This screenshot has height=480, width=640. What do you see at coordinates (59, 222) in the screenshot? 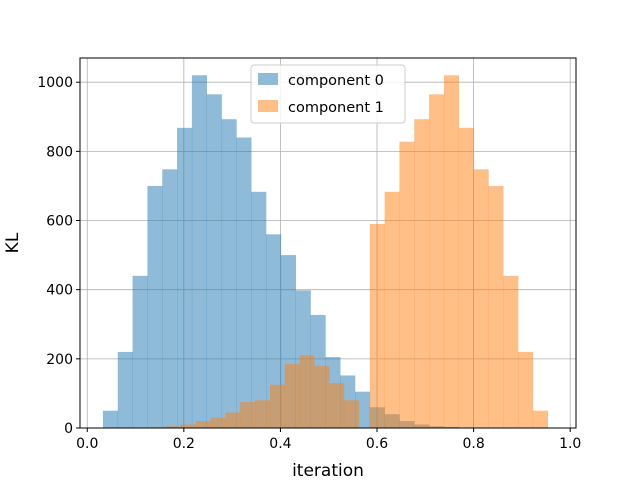
I see `y-tick-label: 600` at bounding box center [59, 222].